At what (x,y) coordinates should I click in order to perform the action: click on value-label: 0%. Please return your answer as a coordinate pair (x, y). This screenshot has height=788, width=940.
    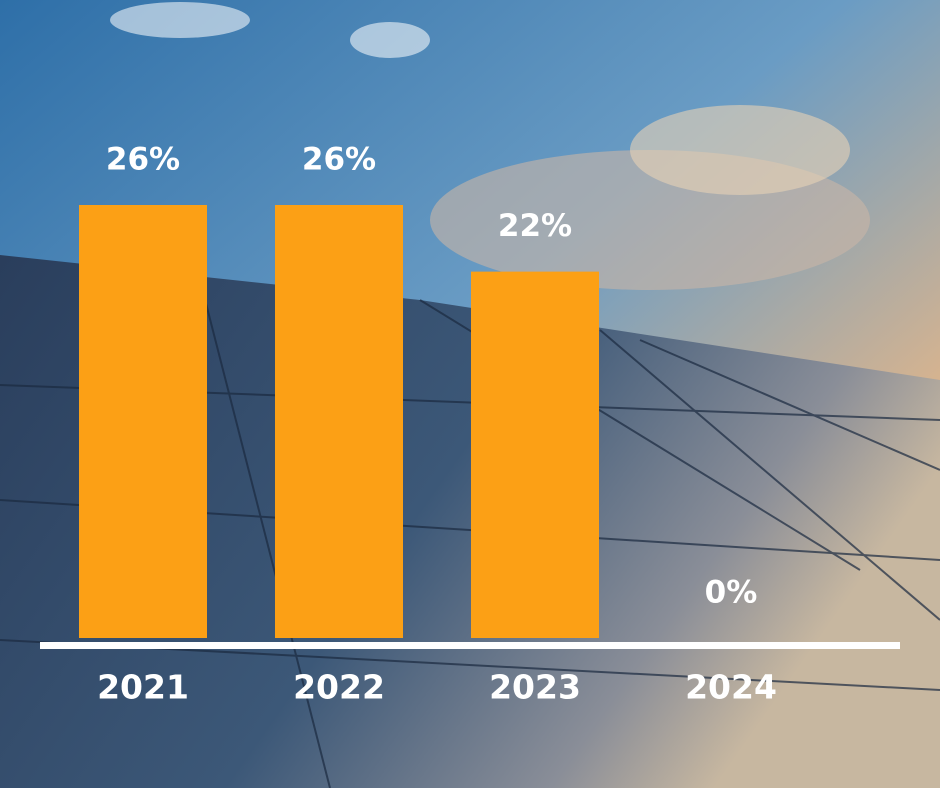
    Looking at the image, I should click on (731, 593).